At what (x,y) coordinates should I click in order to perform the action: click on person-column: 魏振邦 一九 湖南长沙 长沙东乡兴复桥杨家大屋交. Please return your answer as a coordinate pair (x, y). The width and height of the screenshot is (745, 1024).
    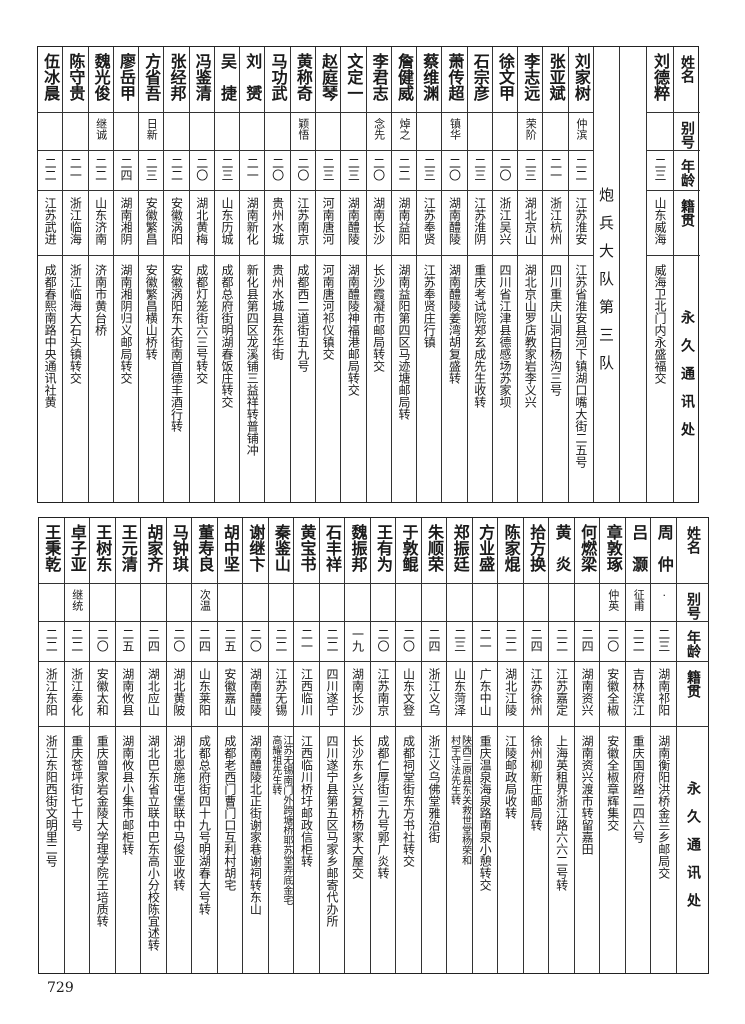
    Looking at the image, I should click on (358, 745).